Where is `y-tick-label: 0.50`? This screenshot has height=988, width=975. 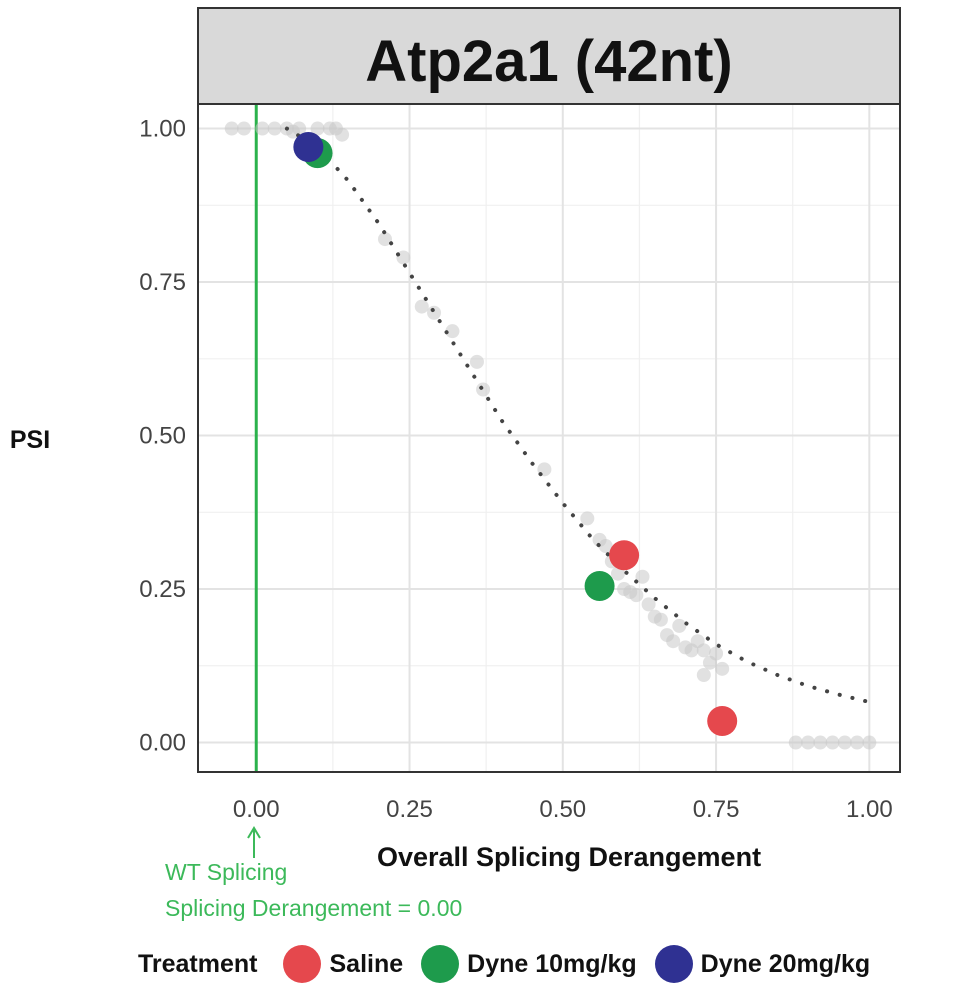
y-tick-label: 0.50 is located at coordinates (162, 436).